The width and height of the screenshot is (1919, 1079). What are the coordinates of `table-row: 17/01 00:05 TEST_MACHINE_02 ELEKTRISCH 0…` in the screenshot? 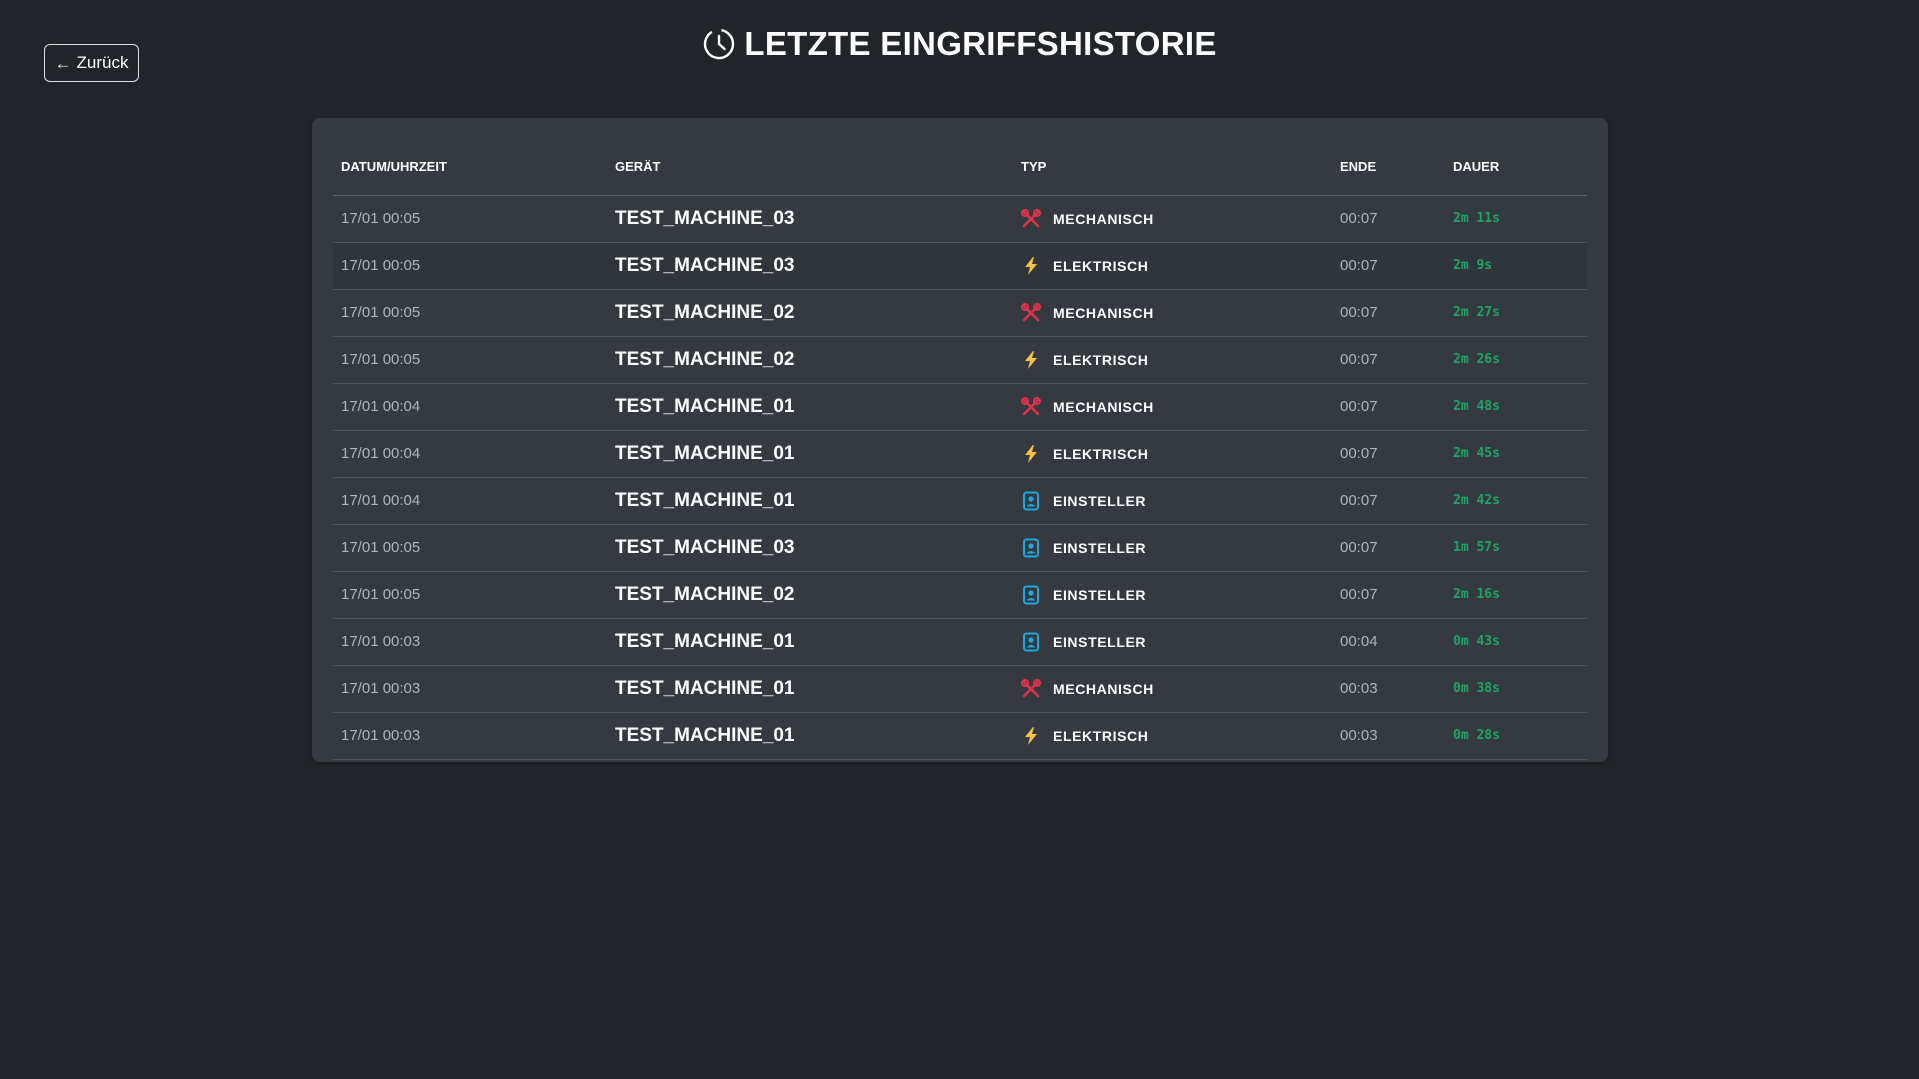 It's located at (960, 360).